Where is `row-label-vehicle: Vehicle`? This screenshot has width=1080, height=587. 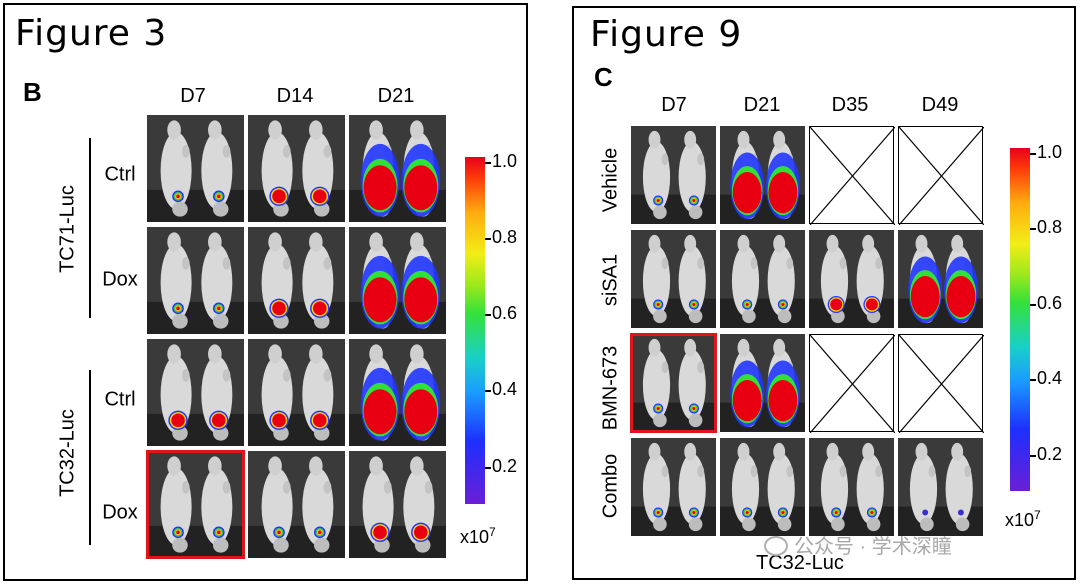
row-label-vehicle: Vehicle is located at coordinates (610, 180).